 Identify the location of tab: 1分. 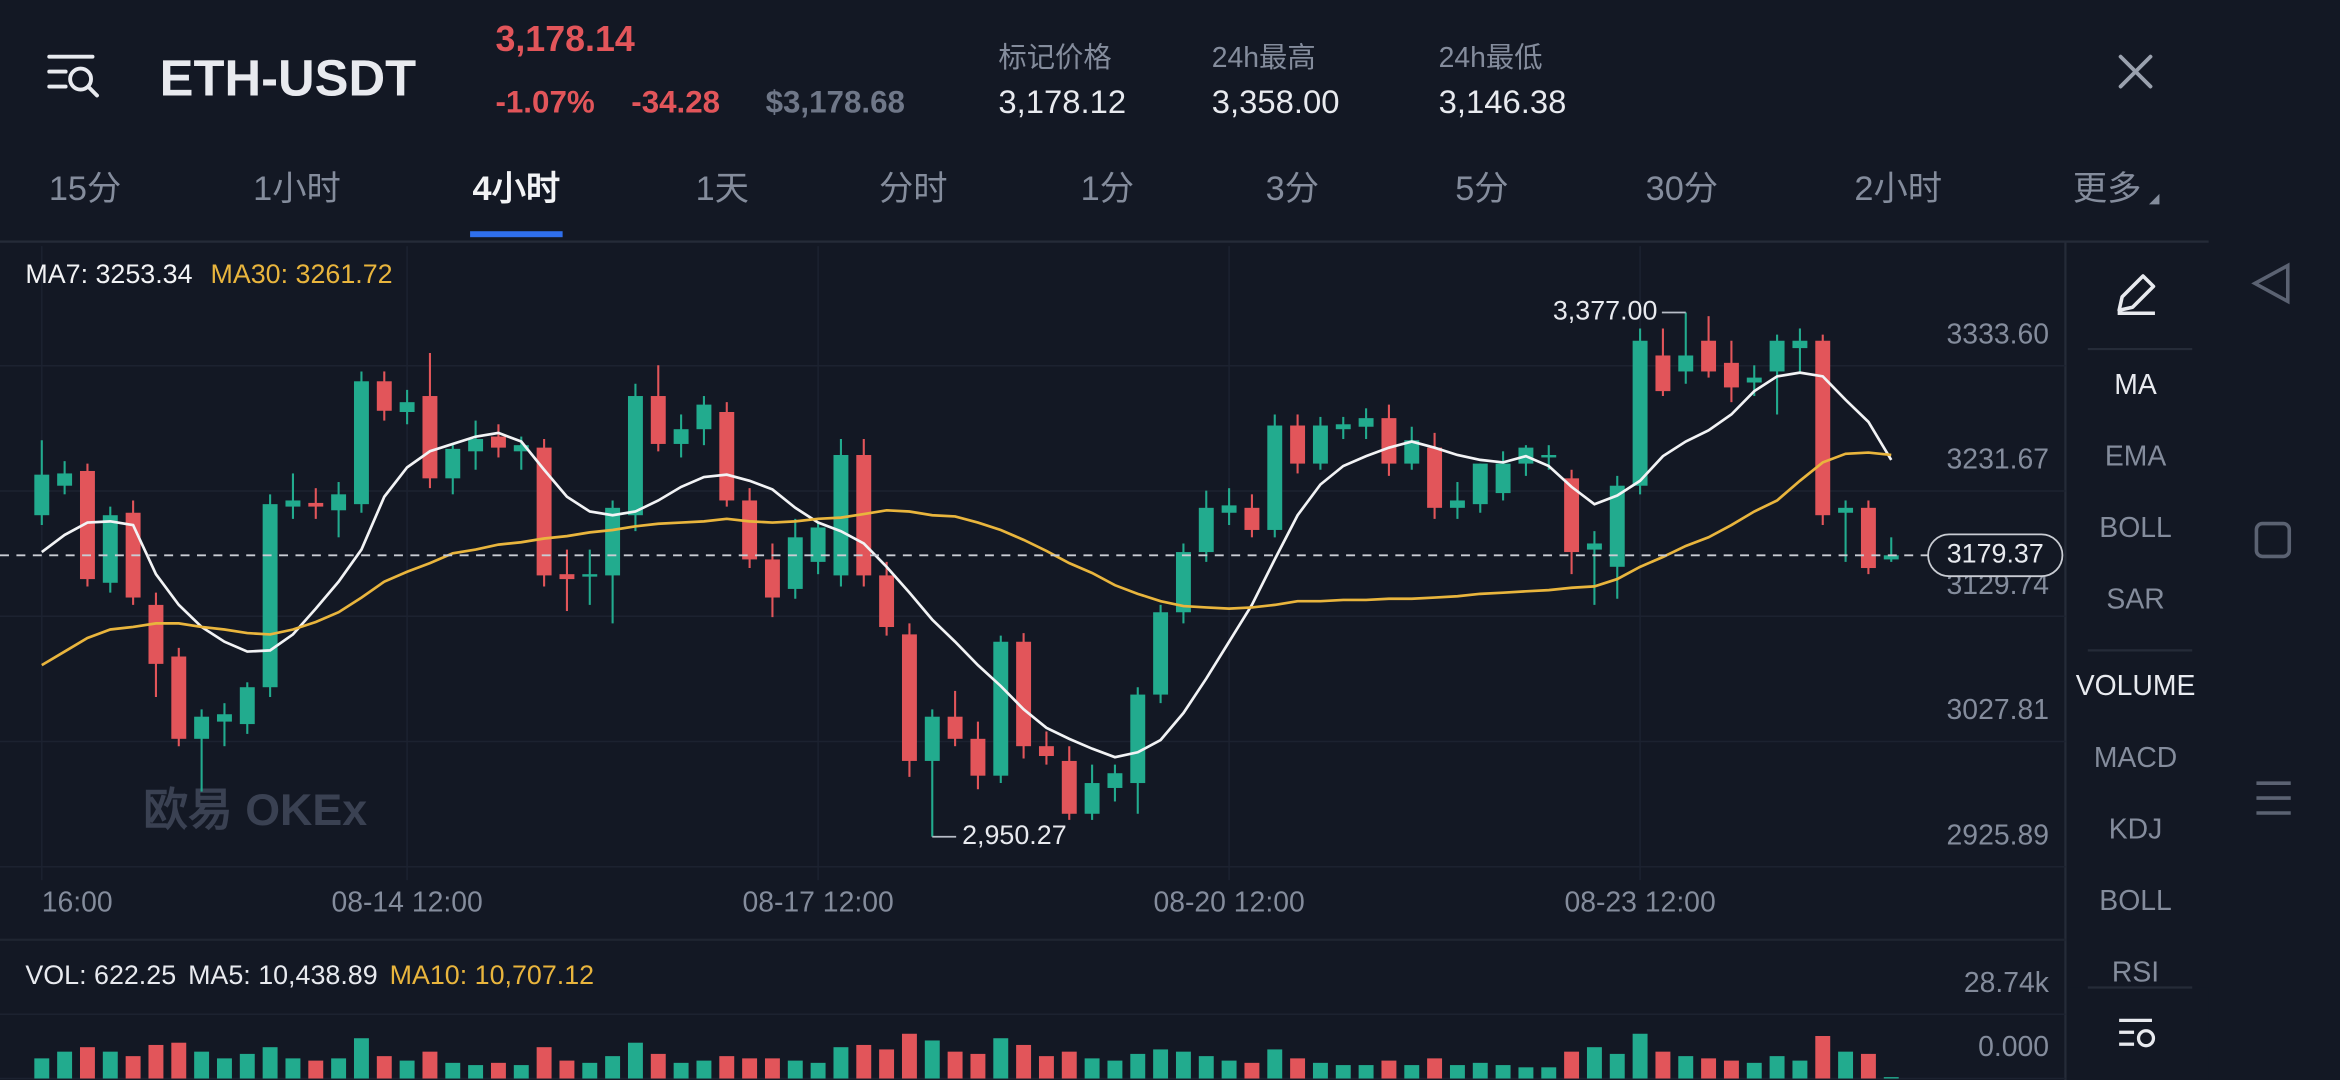
(1107, 189).